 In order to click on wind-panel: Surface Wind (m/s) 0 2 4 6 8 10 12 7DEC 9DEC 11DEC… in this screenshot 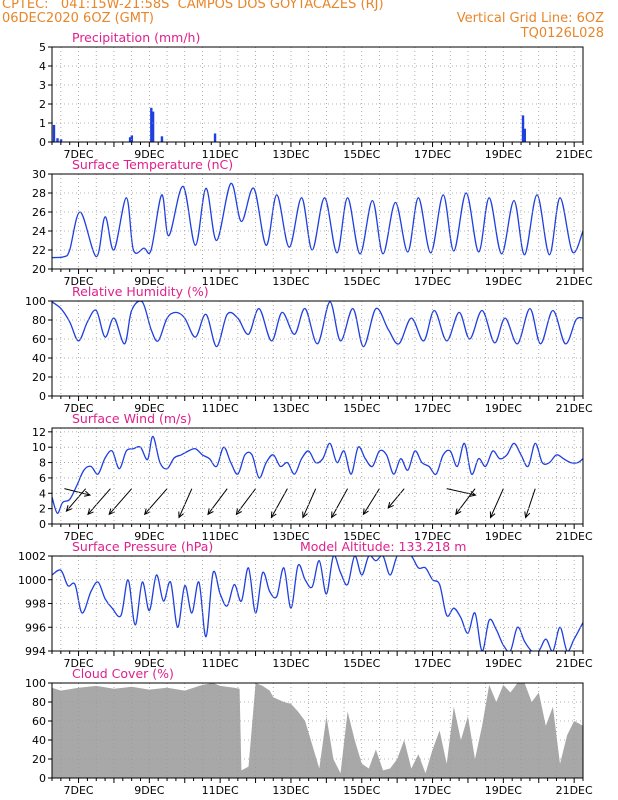, I will do `click(312, 477)`.